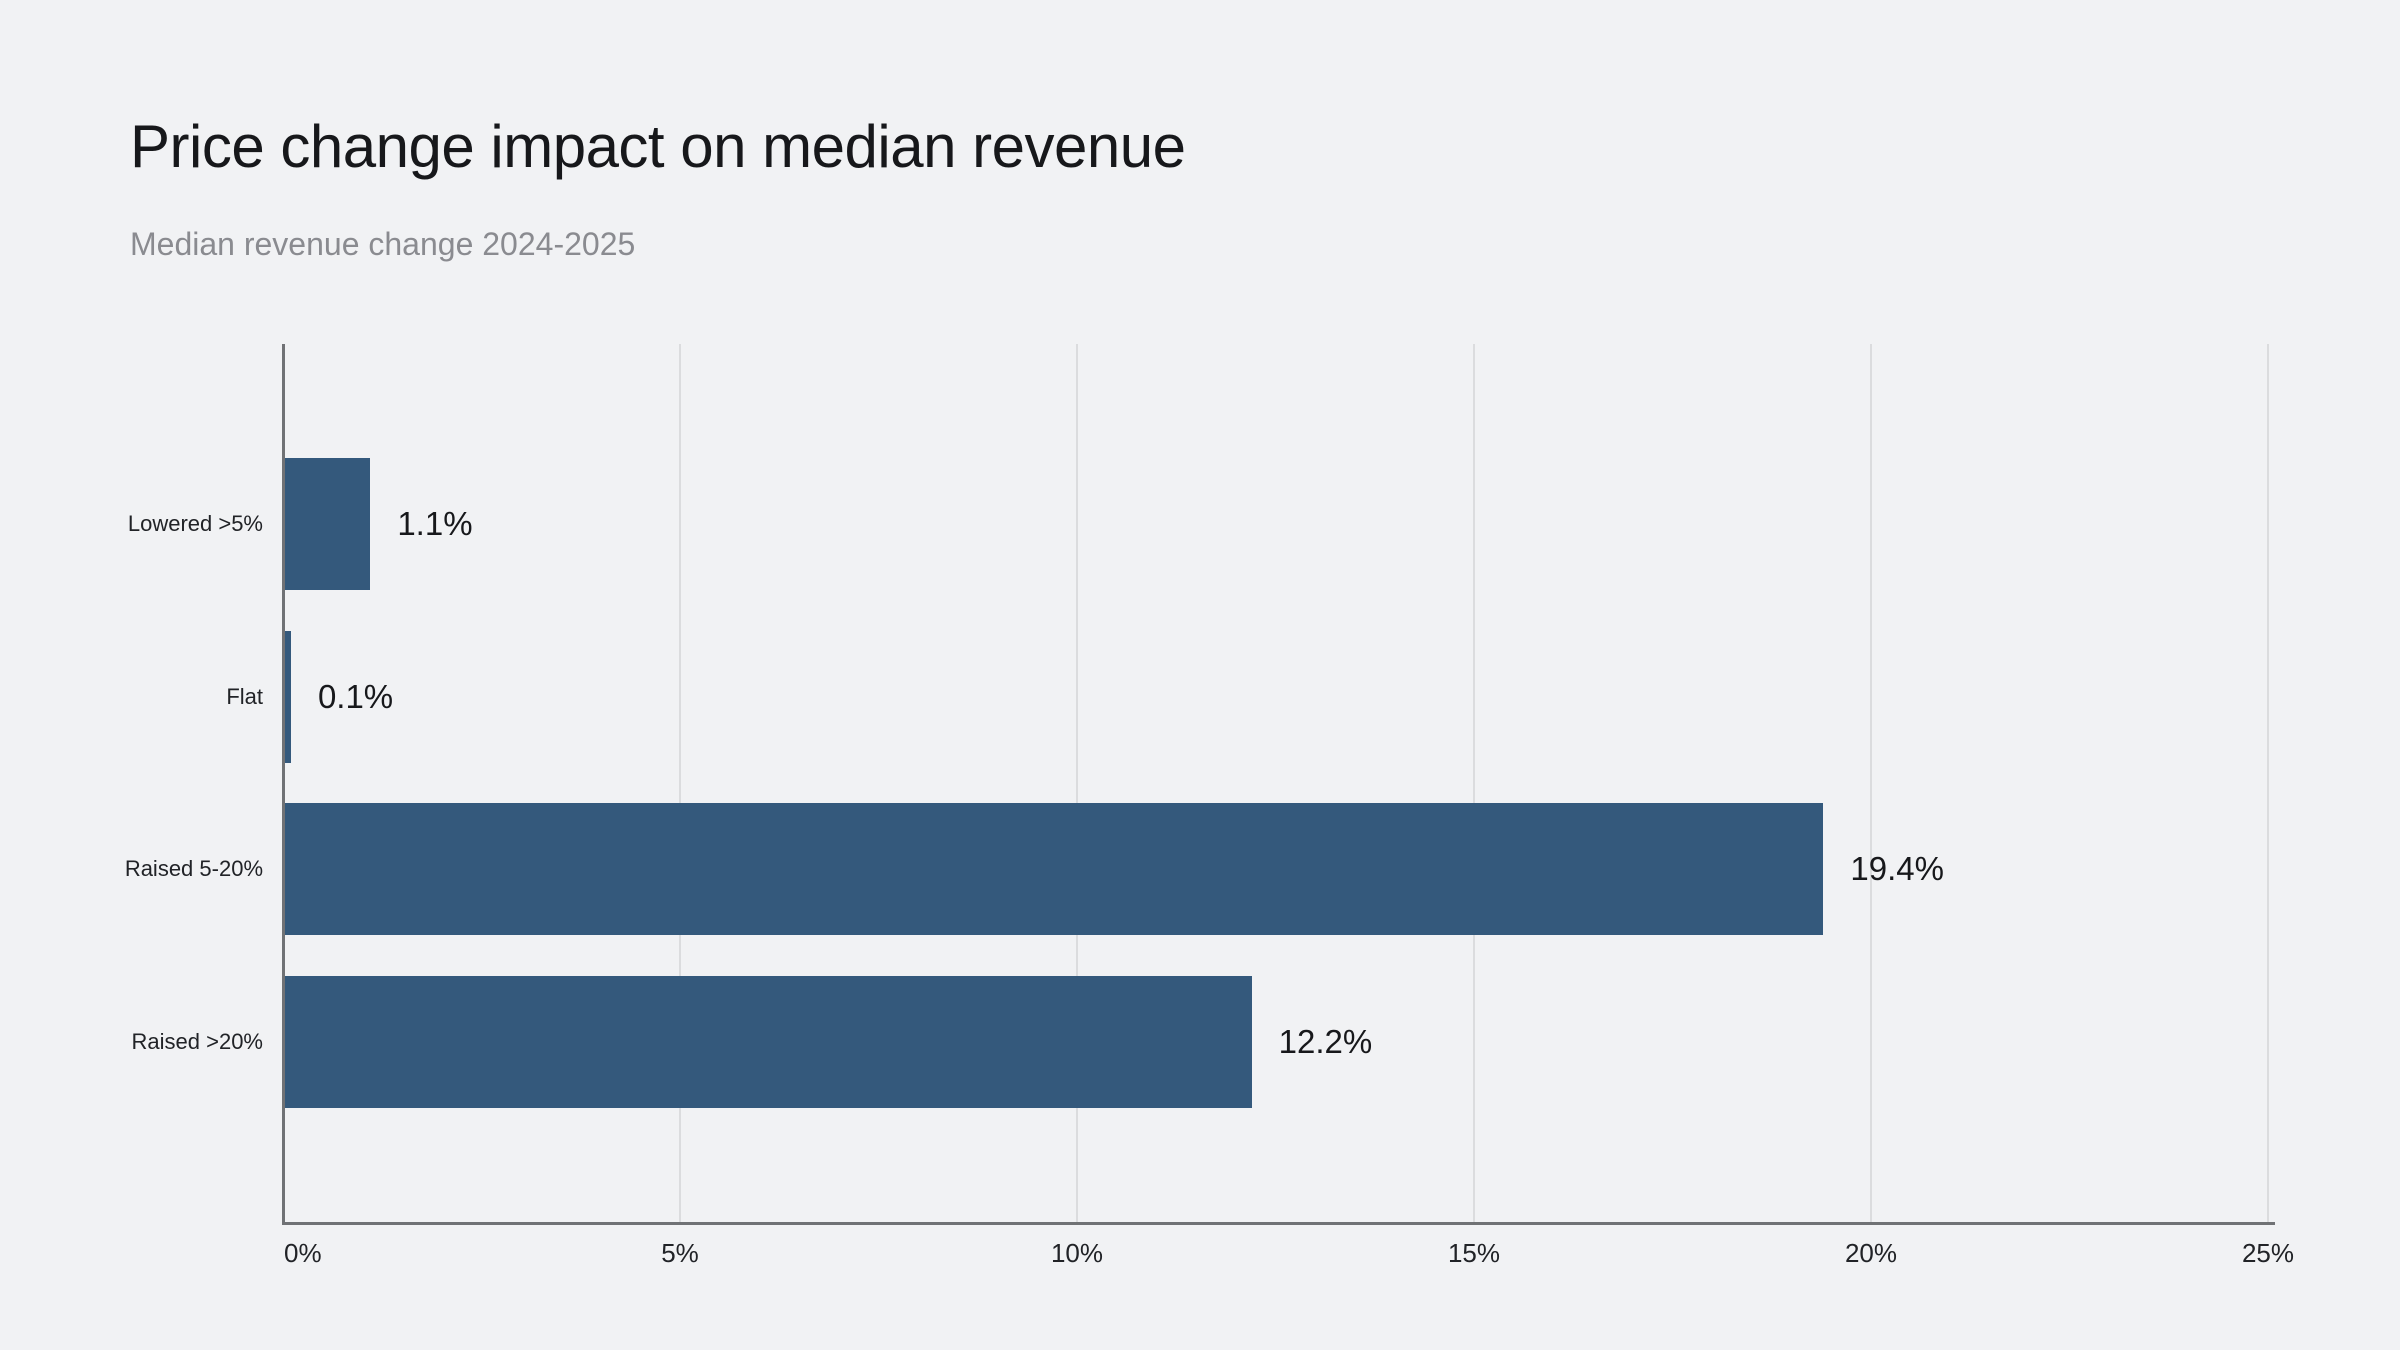  What do you see at coordinates (1325, 1041) in the screenshot?
I see `value-label-raised-20: 12.2%` at bounding box center [1325, 1041].